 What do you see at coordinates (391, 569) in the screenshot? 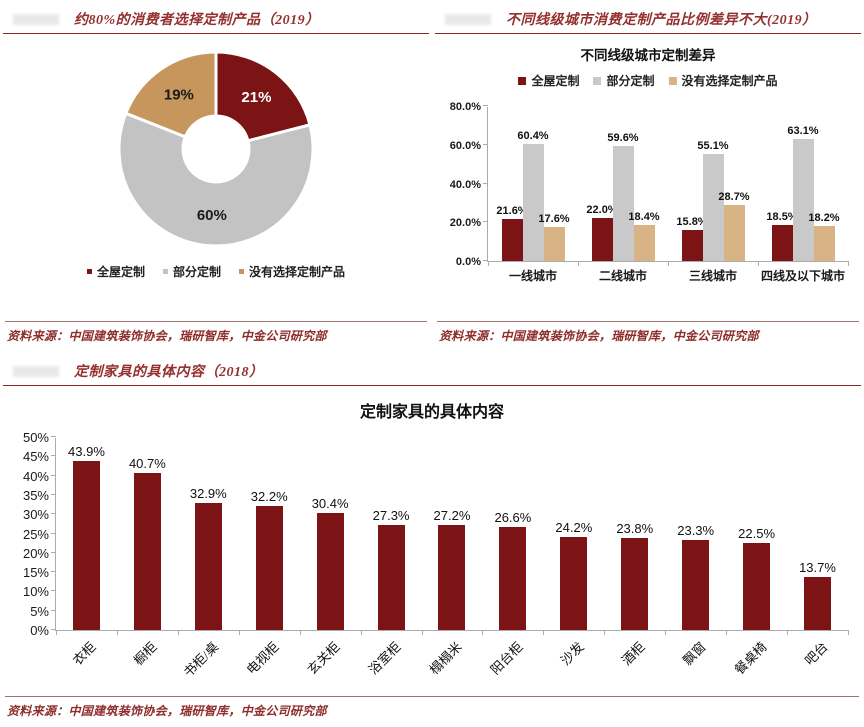
I see `bar-slot-5: 27.3%` at bounding box center [391, 569].